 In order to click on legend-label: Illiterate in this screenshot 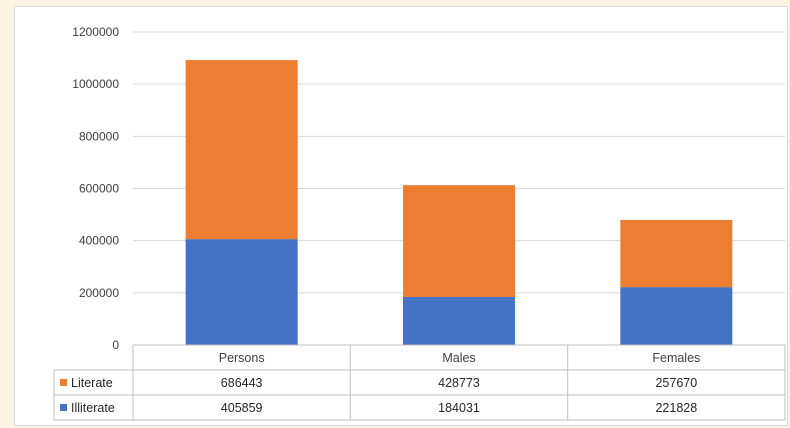, I will do `click(93, 408)`.